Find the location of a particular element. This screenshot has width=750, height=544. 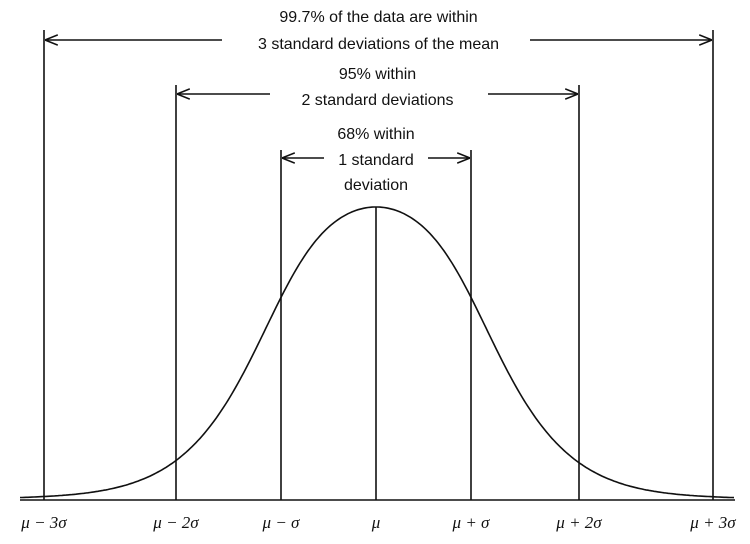

x-label: μ − 2σ is located at coordinates (175, 522).